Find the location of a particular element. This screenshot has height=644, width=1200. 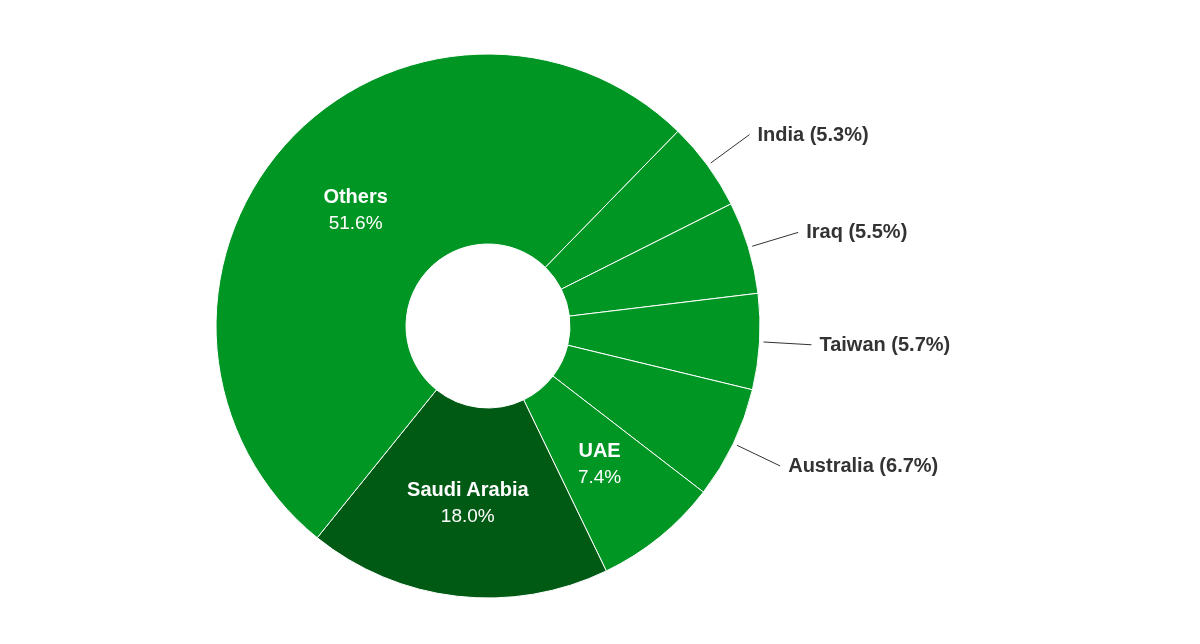

slice-label: India (5.3%) is located at coordinates (813, 133).